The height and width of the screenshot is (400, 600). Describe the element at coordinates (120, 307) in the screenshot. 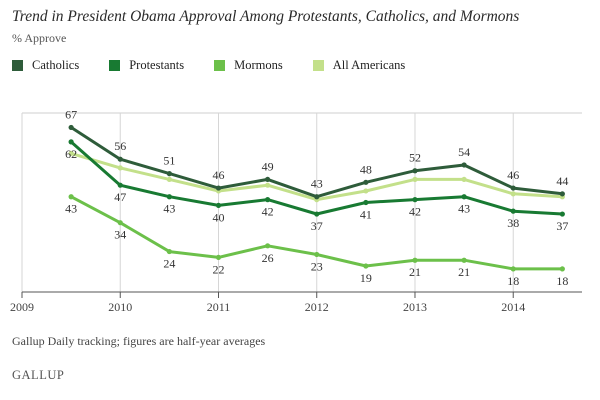

I see `x-tick-label-2010: 2010` at that location.